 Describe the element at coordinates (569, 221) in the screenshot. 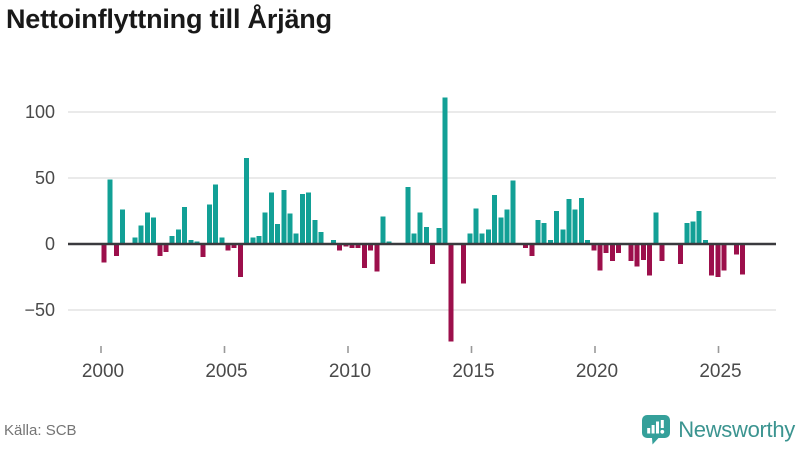

I see `bar-2018-q4` at that location.